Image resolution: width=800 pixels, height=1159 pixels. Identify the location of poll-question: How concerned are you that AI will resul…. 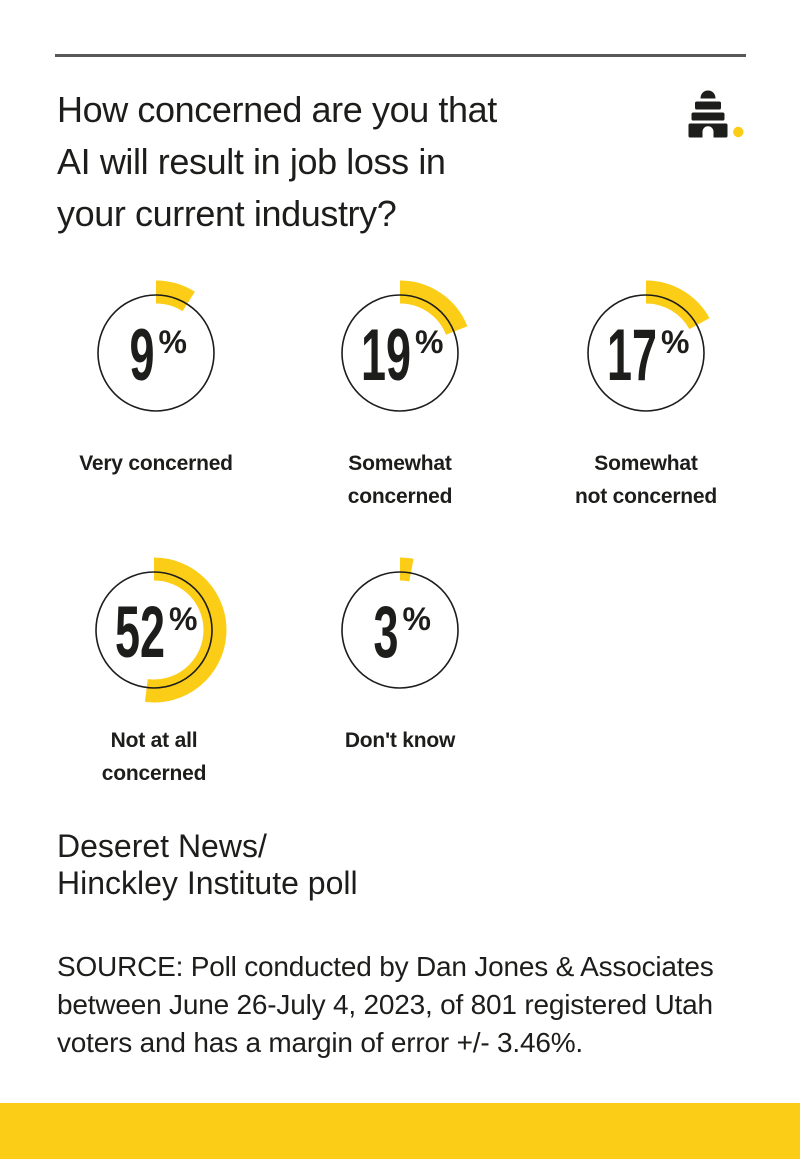
(347, 162).